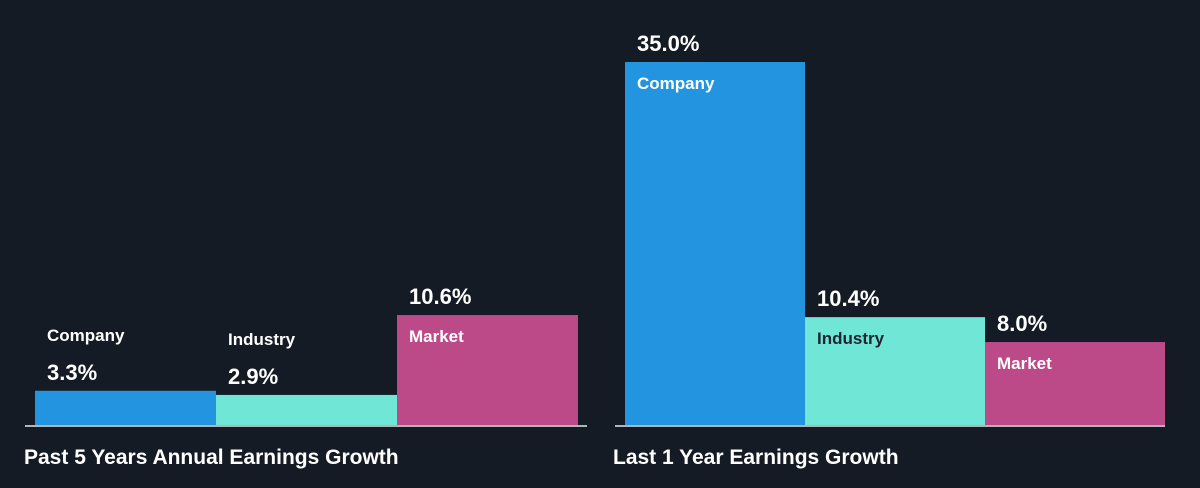 This screenshot has width=1200, height=488. I want to click on value-label-market: 8.0%, so click(1022, 323).